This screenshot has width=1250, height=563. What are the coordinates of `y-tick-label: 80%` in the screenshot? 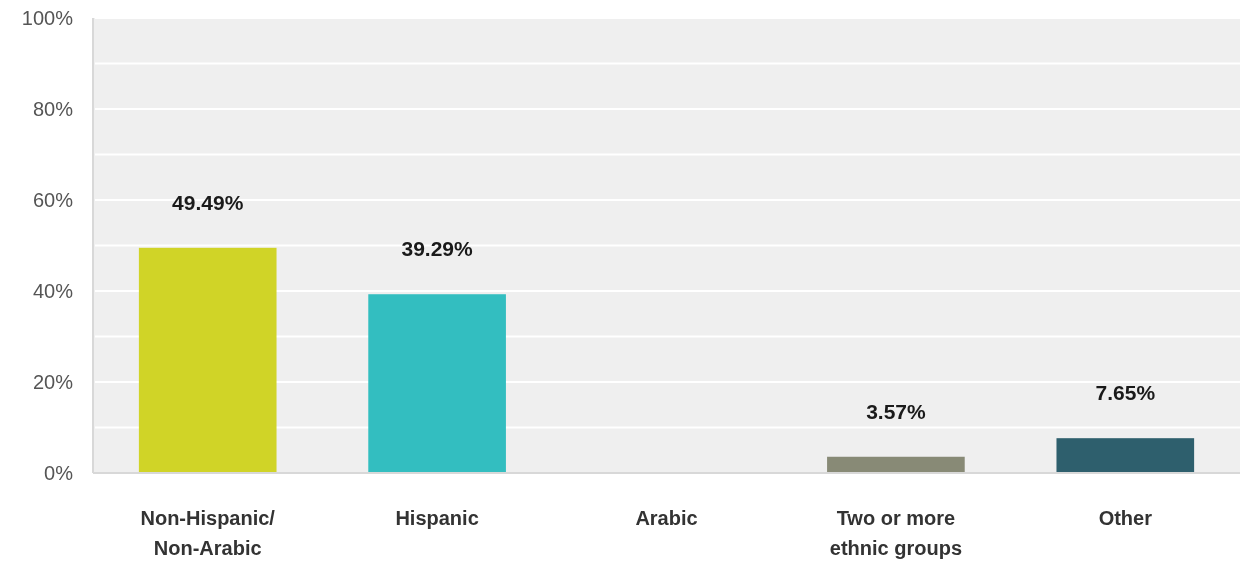 It's located at (53, 109).